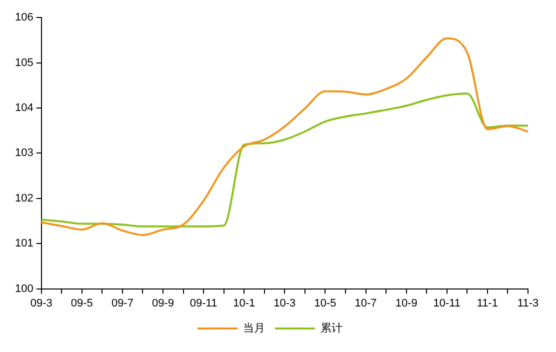 The height and width of the screenshot is (352, 556). I want to click on x-tick-label: 09-7, so click(122, 303).